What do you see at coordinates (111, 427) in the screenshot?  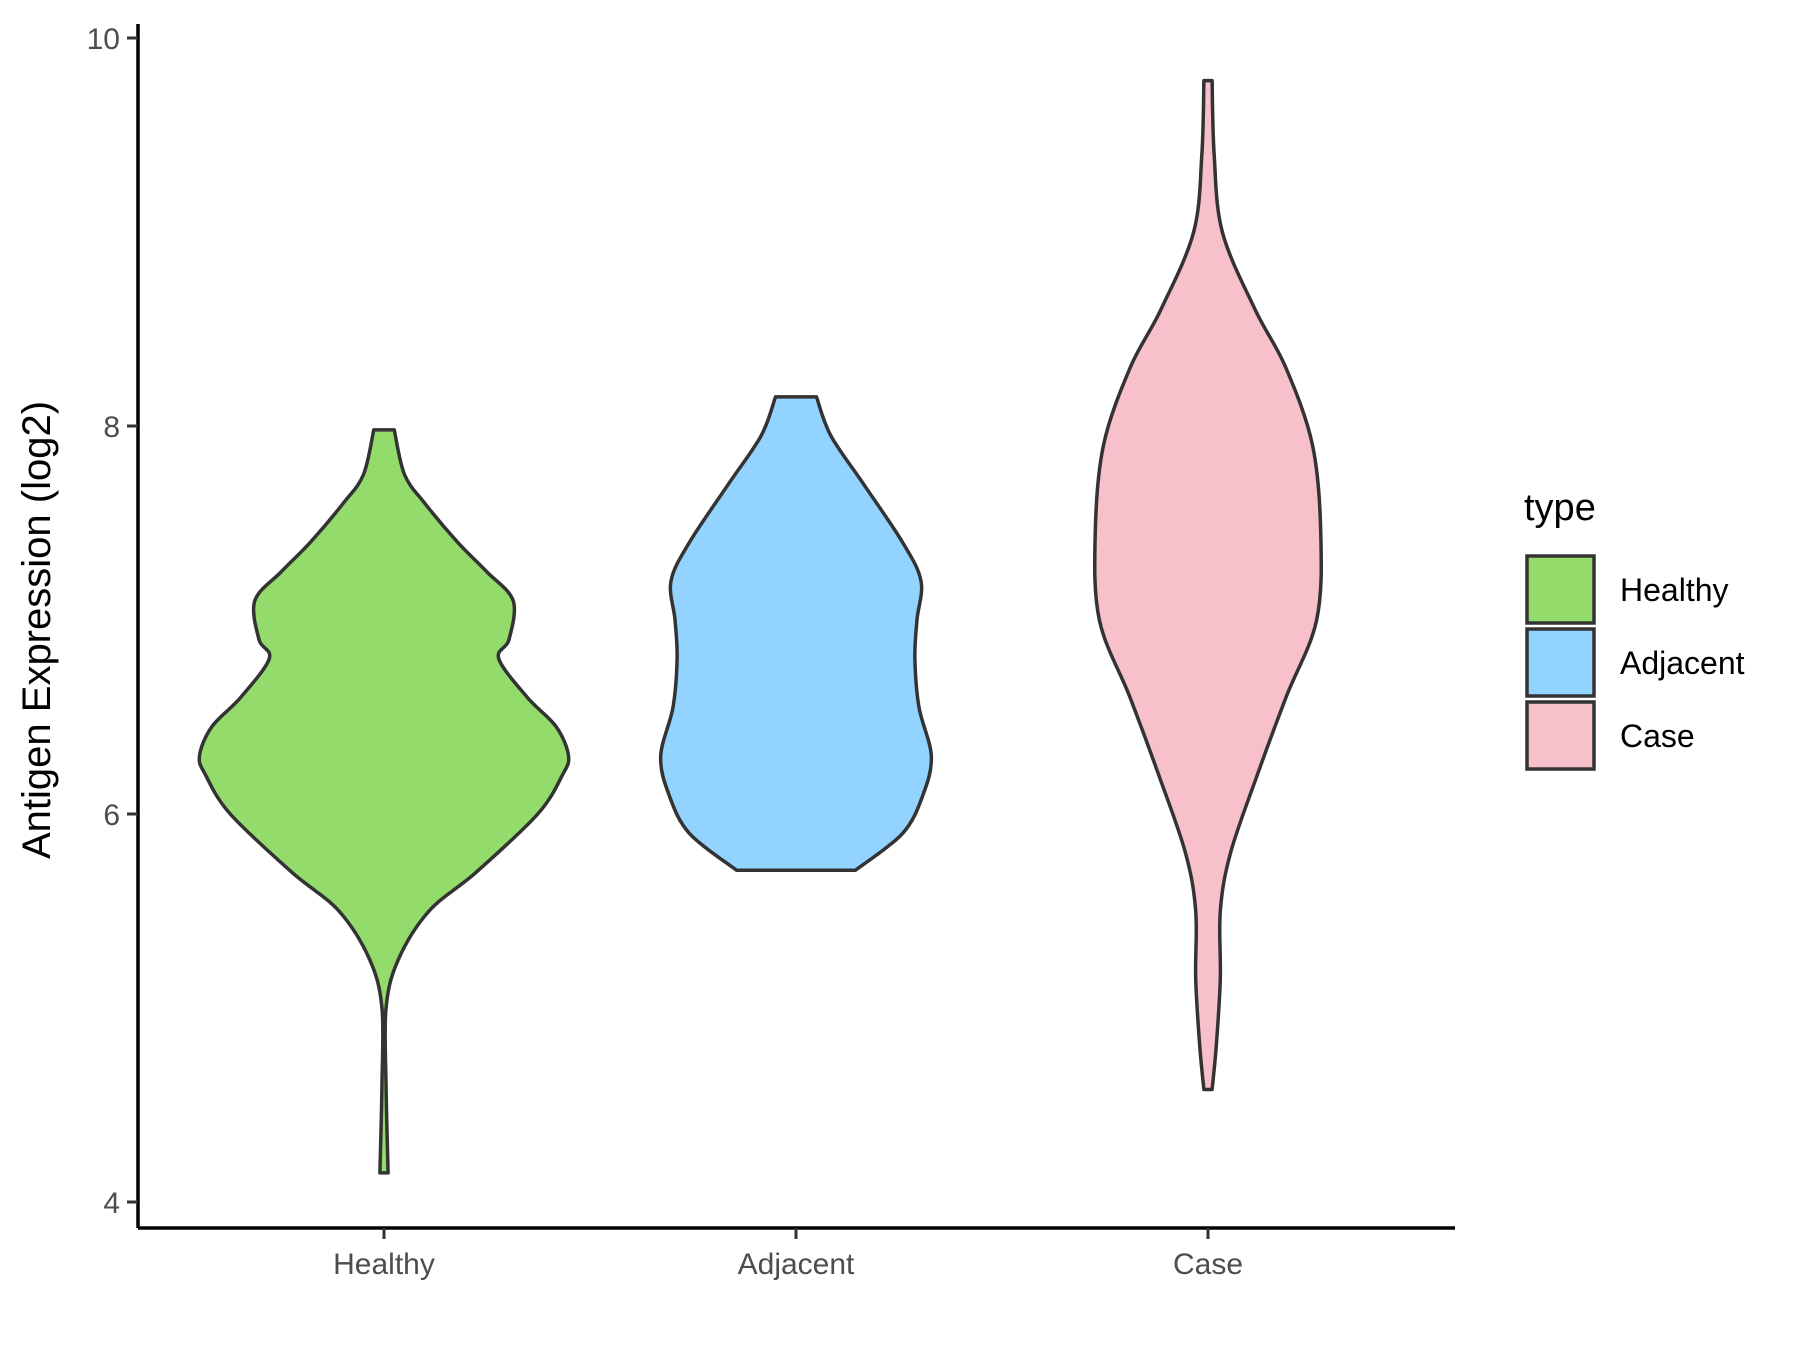 I see `y-tick-label: 8` at bounding box center [111, 427].